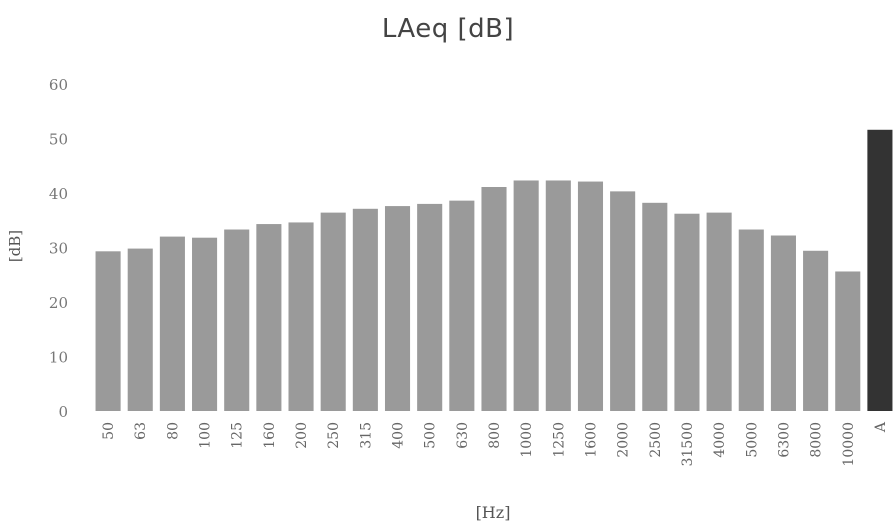 The image size is (896, 528). What do you see at coordinates (784, 440) in the screenshot?
I see `x-tick-label: 6300` at bounding box center [784, 440].